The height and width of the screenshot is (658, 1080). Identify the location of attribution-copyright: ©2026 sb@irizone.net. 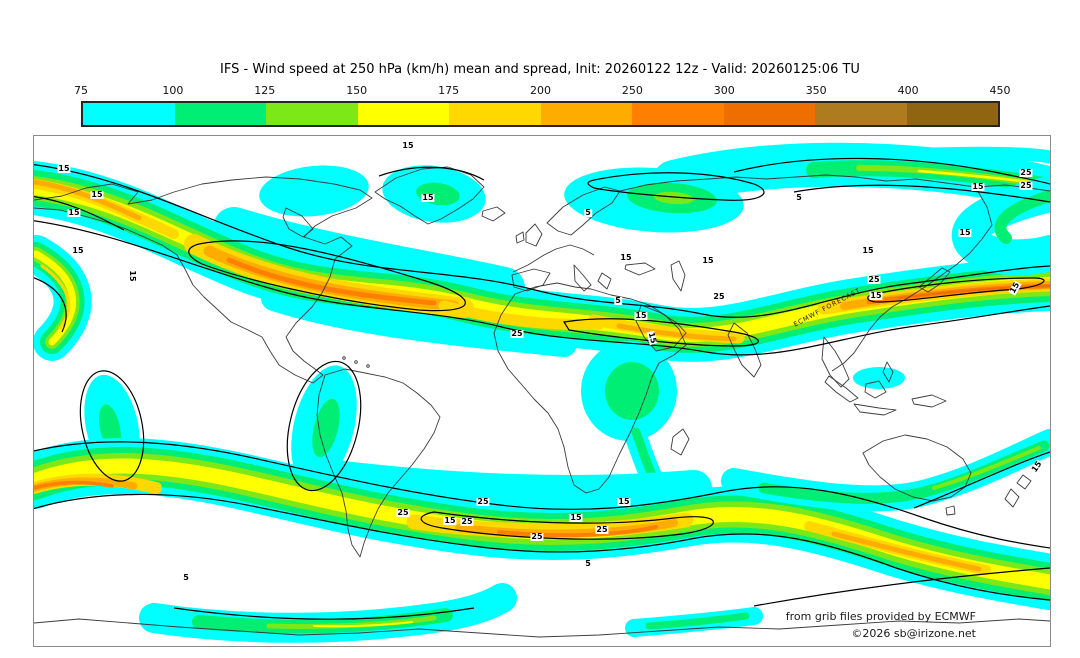
(913, 633).